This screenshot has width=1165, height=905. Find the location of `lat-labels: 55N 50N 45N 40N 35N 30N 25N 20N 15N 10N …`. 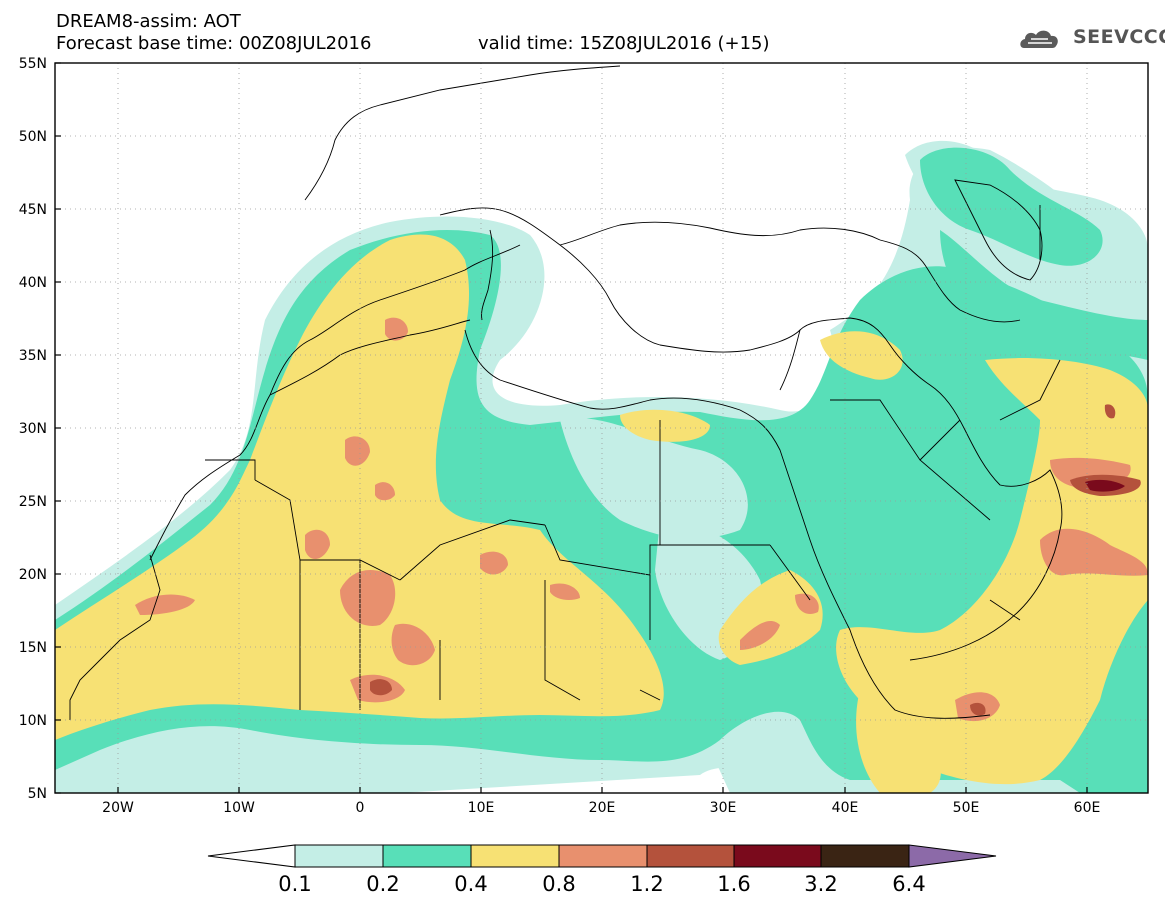

lat-labels: 55N 50N 45N 40N 35N 30N 25N 20N 15N 10N … is located at coordinates (33, 429).